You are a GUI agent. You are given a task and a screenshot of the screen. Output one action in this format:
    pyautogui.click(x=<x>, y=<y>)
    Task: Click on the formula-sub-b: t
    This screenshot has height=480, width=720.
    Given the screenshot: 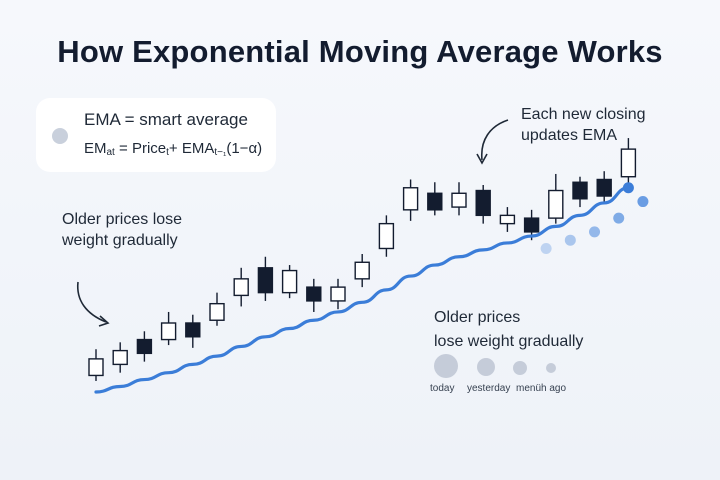 What is the action you would take?
    pyautogui.click(x=167, y=152)
    